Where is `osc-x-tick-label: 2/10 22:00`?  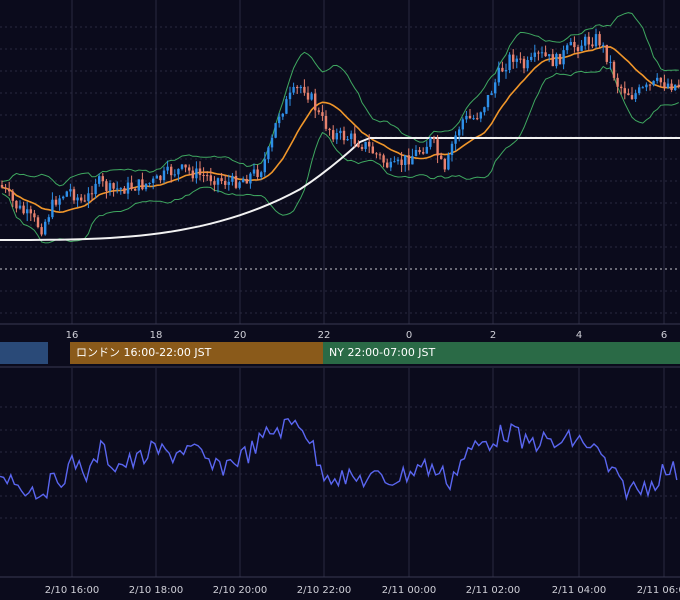 osc-x-tick-label: 2/10 22:00 is located at coordinates (324, 590).